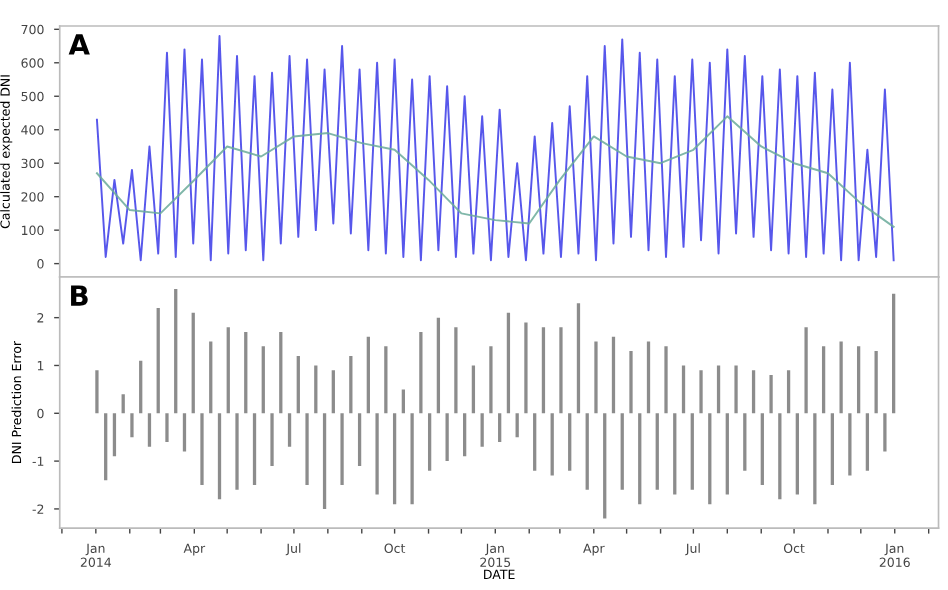  Describe the element at coordinates (79, 295) in the screenshot. I see `annotation: B` at that location.